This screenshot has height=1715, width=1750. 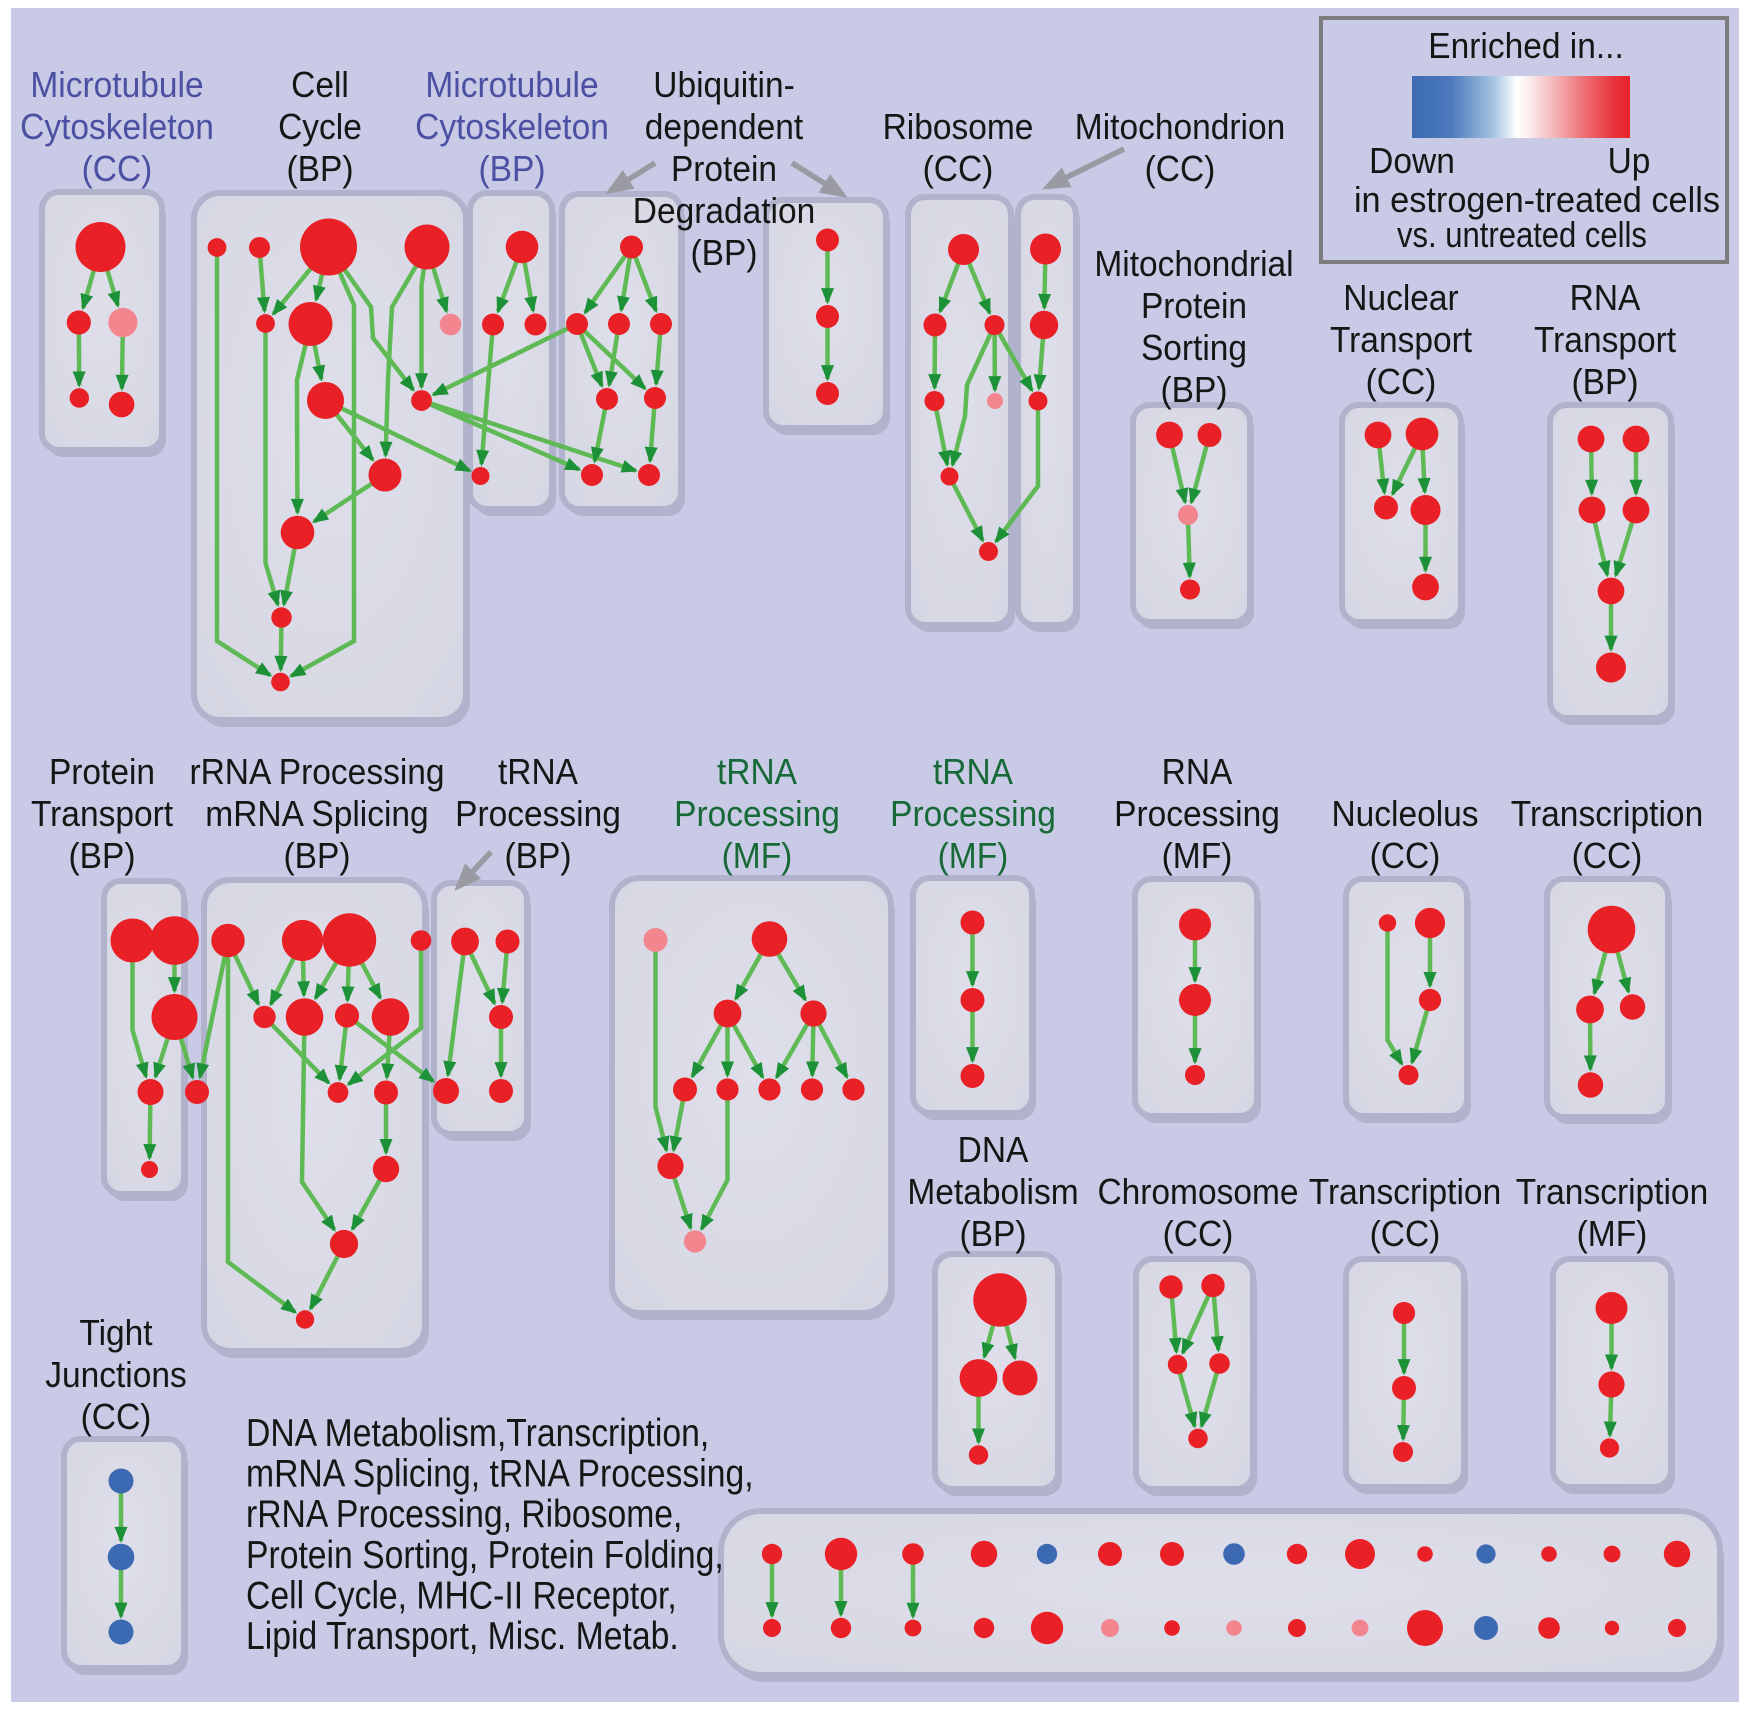 What do you see at coordinates (477, 1433) in the screenshot?
I see `svg-text: DNA Metabolism,Transcription,` at bounding box center [477, 1433].